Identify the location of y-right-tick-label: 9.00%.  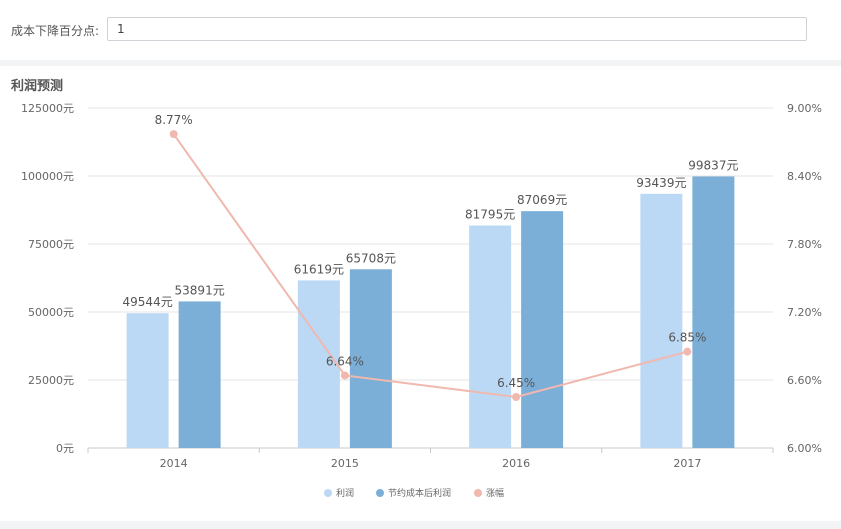
(804, 108).